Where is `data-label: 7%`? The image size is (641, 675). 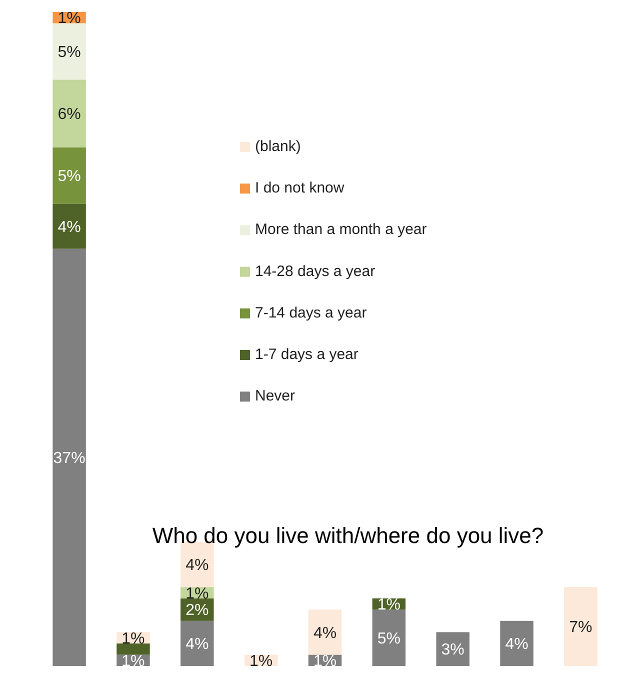
data-label: 7% is located at coordinates (580, 627).